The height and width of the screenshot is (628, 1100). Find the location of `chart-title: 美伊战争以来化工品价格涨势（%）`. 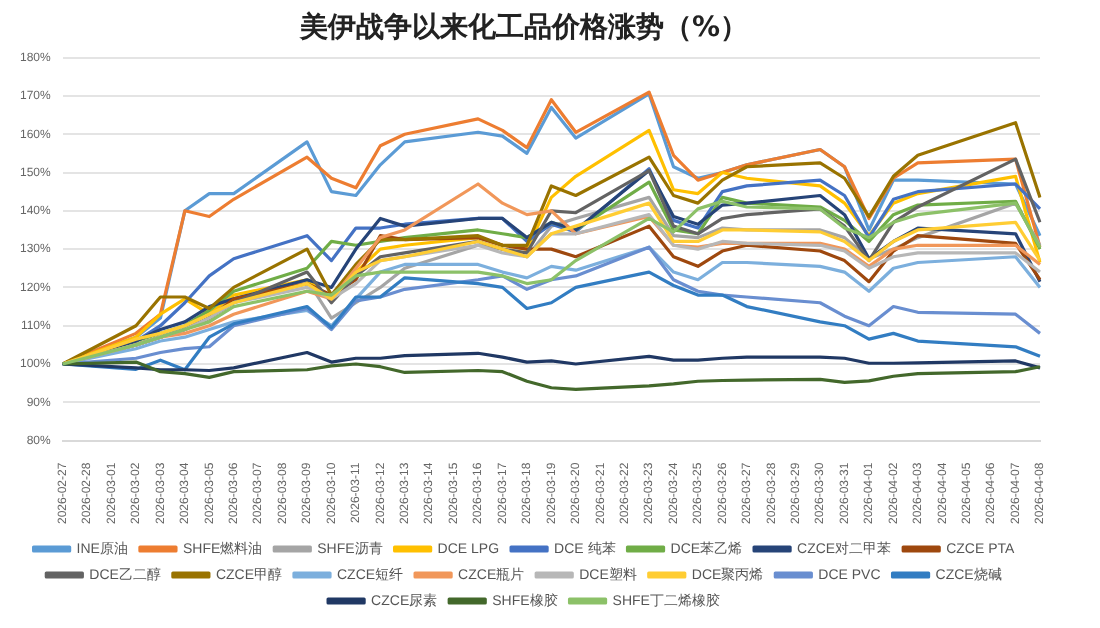

chart-title: 美伊战争以来化工品价格涨势（%） is located at coordinates (523, 27).